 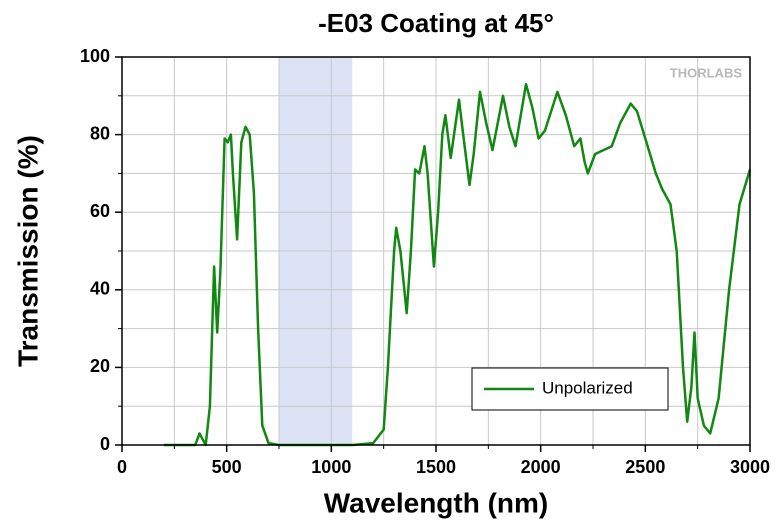 What do you see at coordinates (100, 289) in the screenshot?
I see `y-tick-label: 40` at bounding box center [100, 289].